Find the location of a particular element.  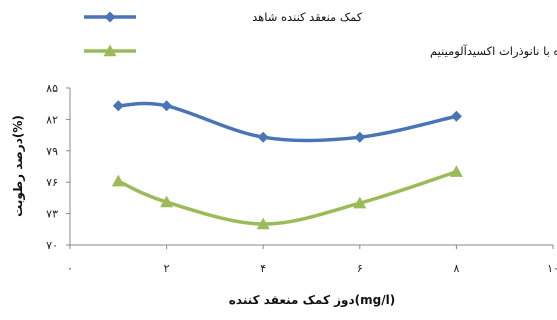

x-tick-label: ۶ is located at coordinates (360, 268).